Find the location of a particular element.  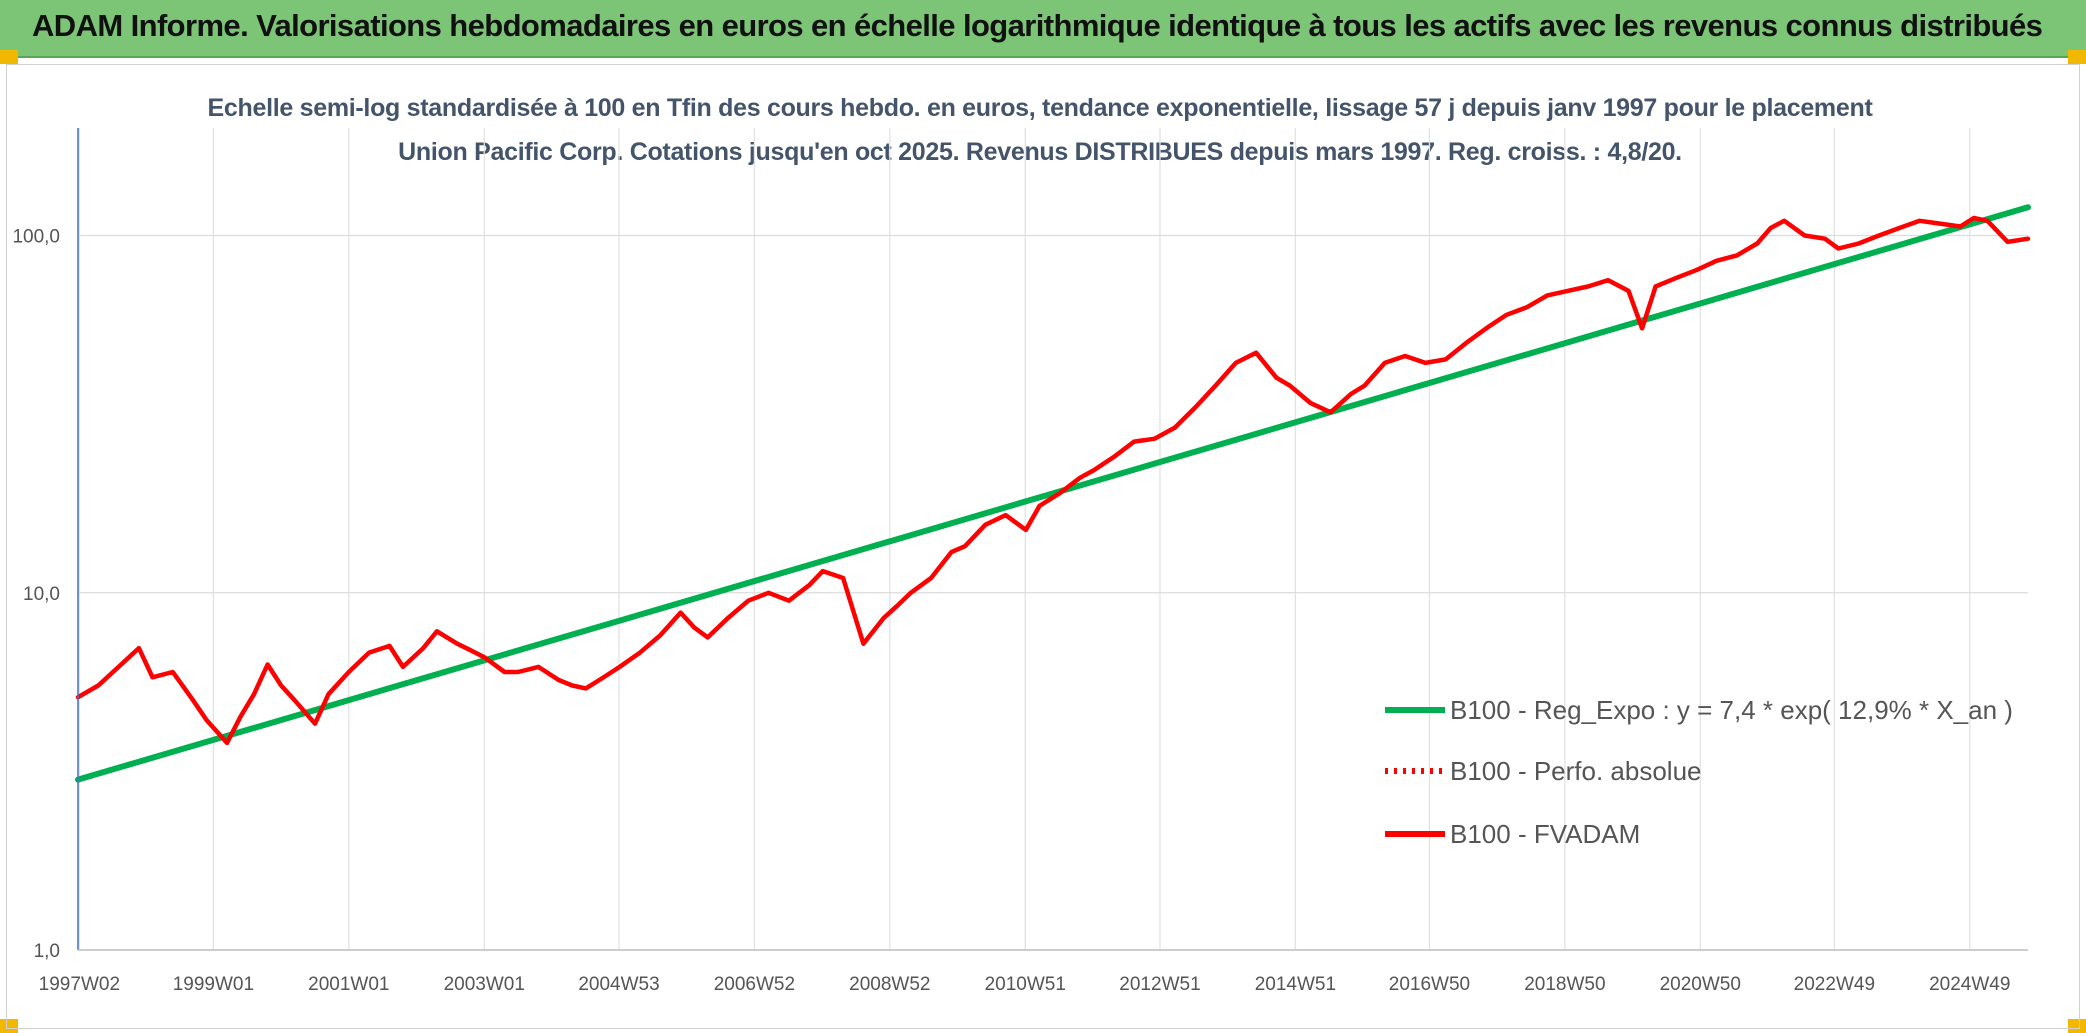

x-tick-label: 1997W02 is located at coordinates (79, 984).